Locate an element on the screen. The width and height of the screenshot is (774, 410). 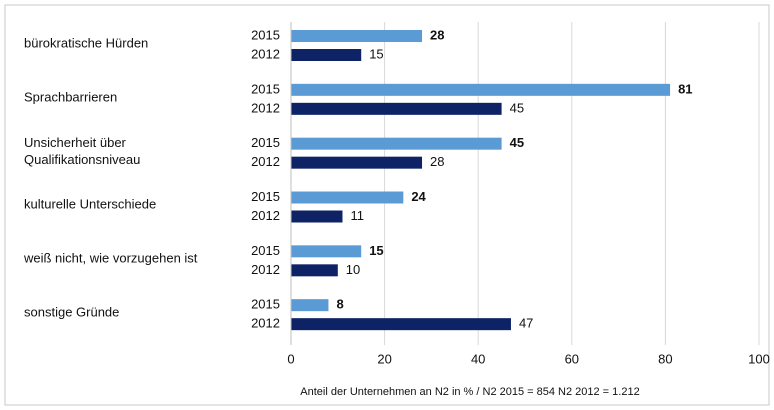
x-tick-label: 80 is located at coordinates (665, 358).